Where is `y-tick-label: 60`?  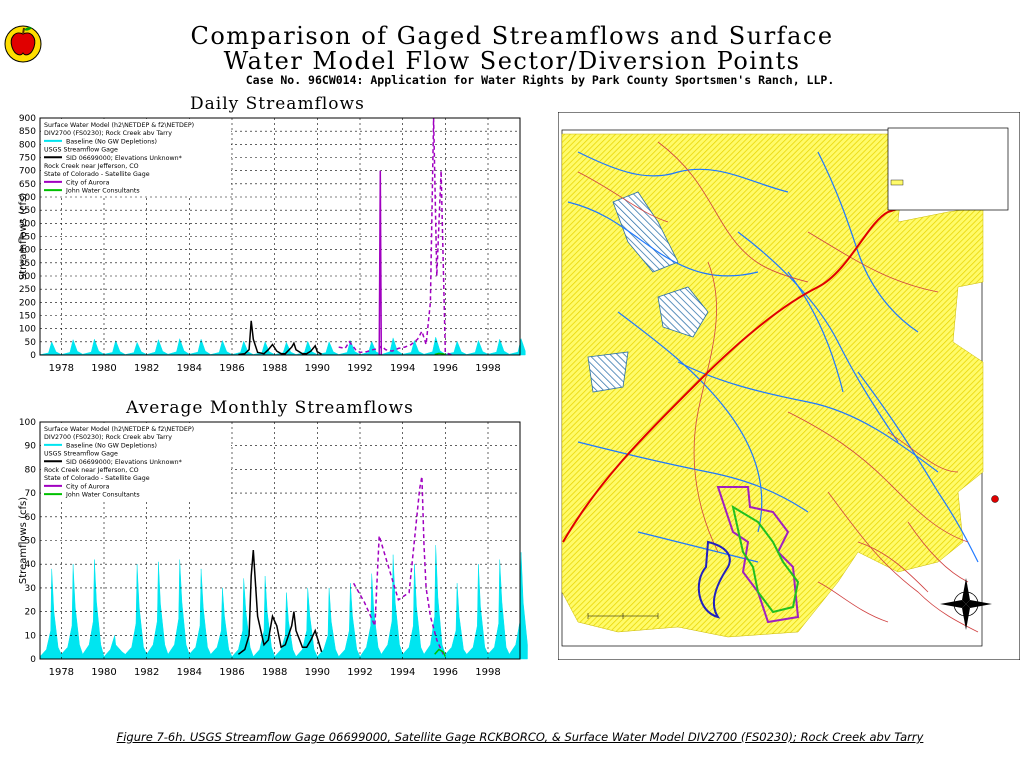 y-tick-label: 60 is located at coordinates (31, 518).